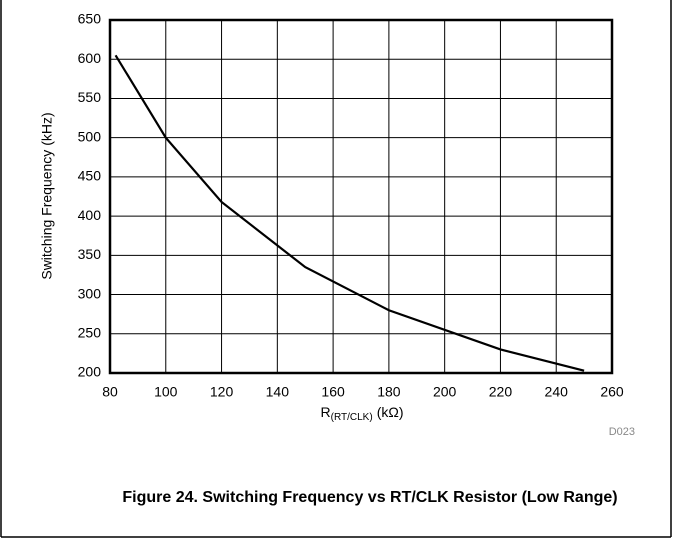  What do you see at coordinates (445, 392) in the screenshot?
I see `x-tick-label: 200` at bounding box center [445, 392].